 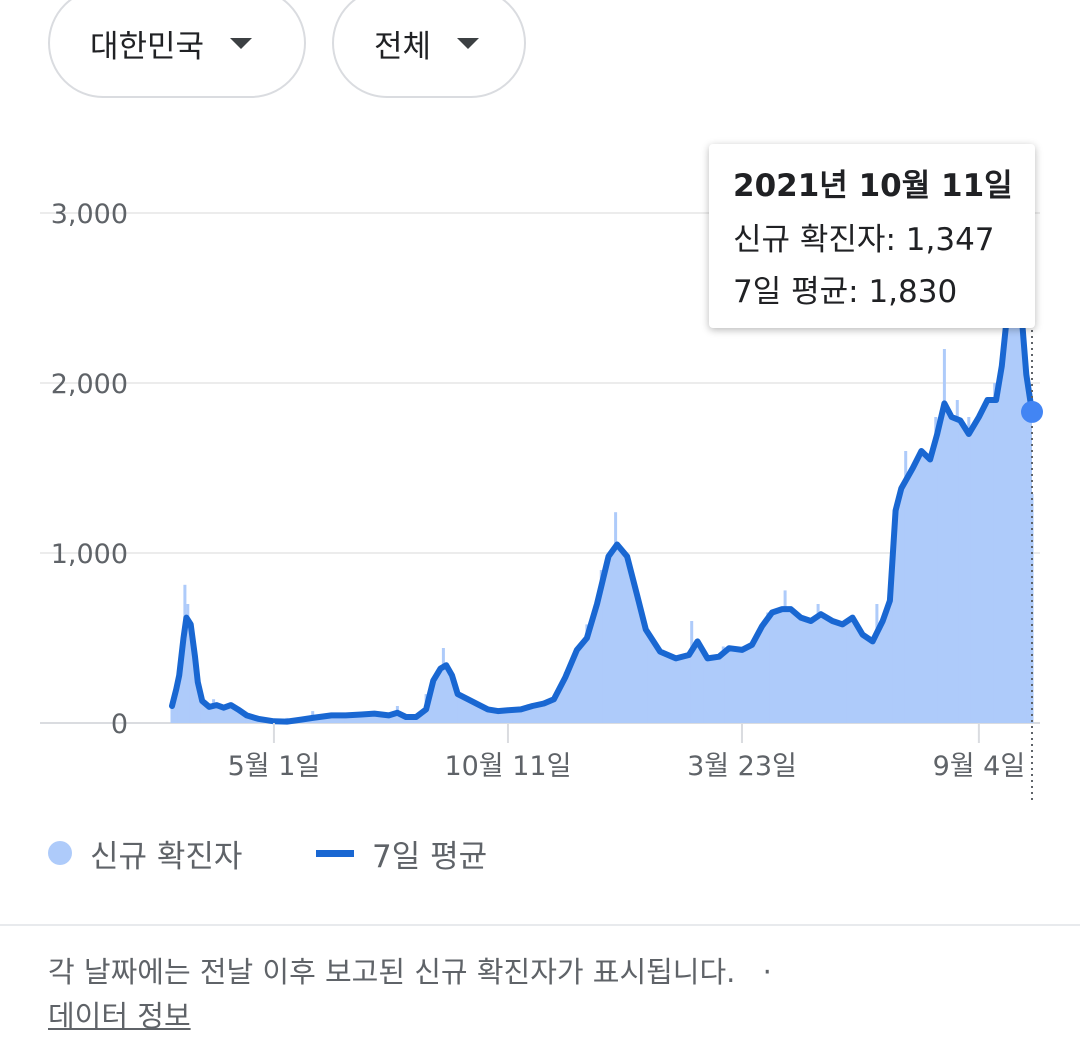 I want to click on legend-item-cases: 신규 확진자, so click(x=145, y=853).